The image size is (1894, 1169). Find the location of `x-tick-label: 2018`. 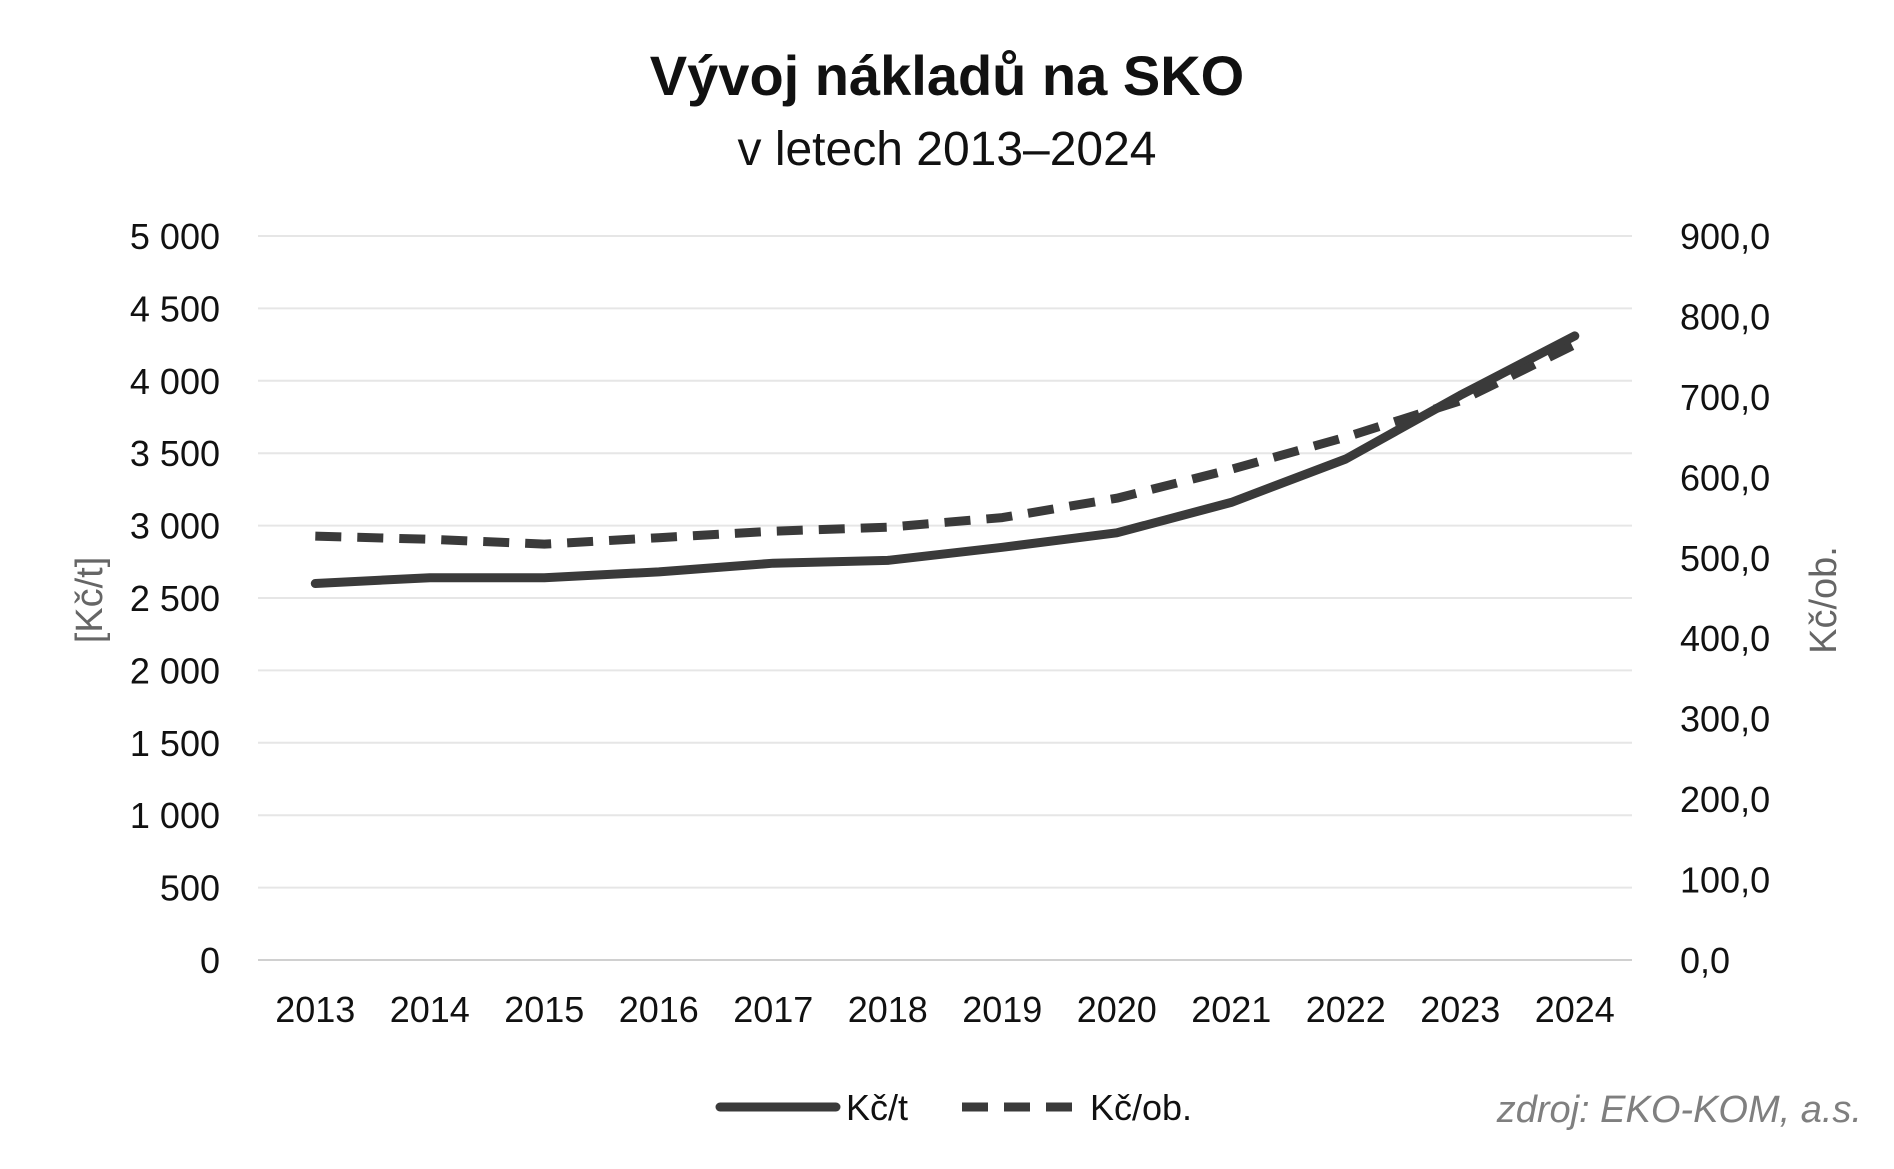

x-tick-label: 2018 is located at coordinates (888, 1009).